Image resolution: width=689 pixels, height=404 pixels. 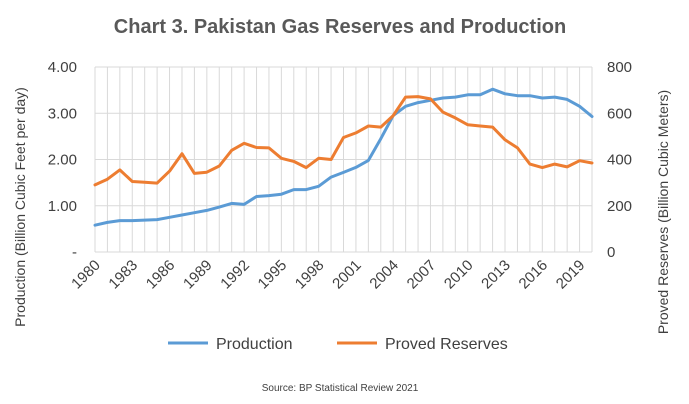 I want to click on right-axis-title: Proved Reserves (Billion Cubic Meters), so click(x=663, y=212).